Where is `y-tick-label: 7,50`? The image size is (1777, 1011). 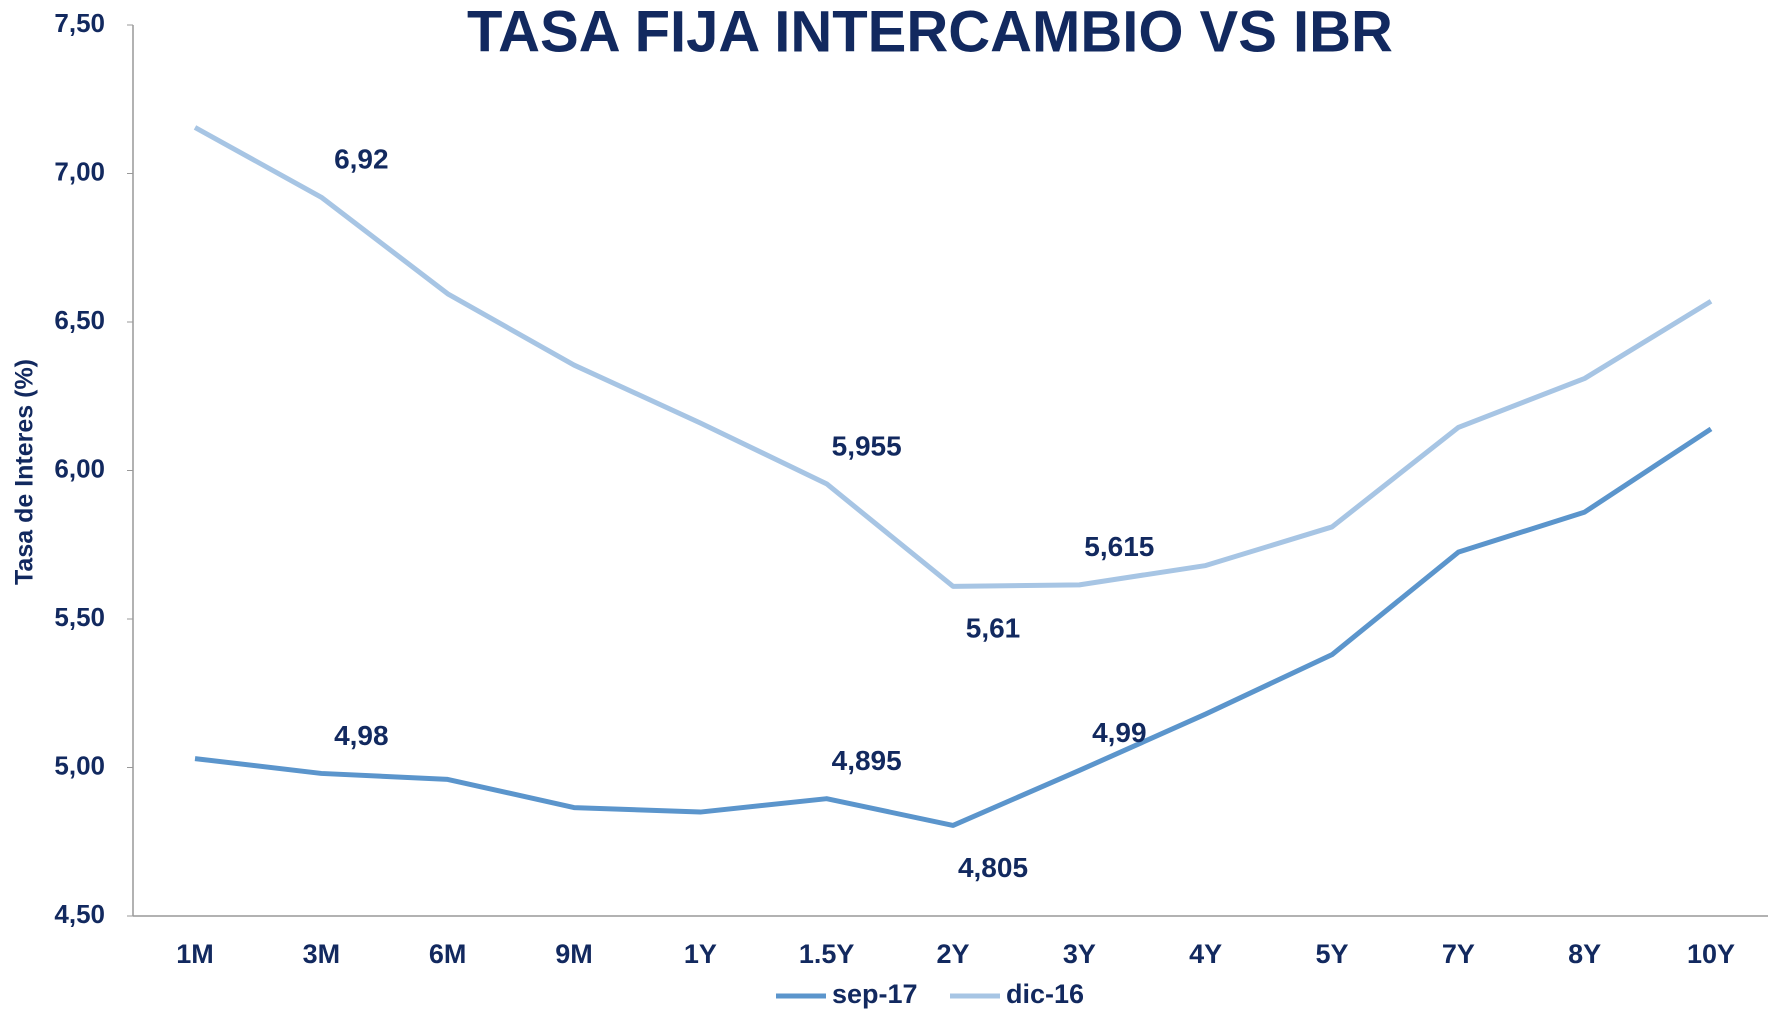 y-tick-label: 7,50 is located at coordinates (79, 23).